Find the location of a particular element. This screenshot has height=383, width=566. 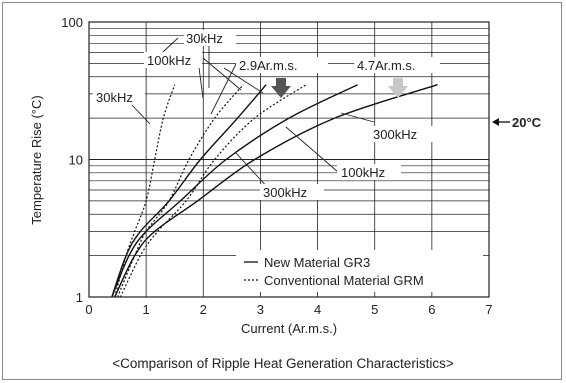

label-100khz-bottom: 100kHz is located at coordinates (363, 172).